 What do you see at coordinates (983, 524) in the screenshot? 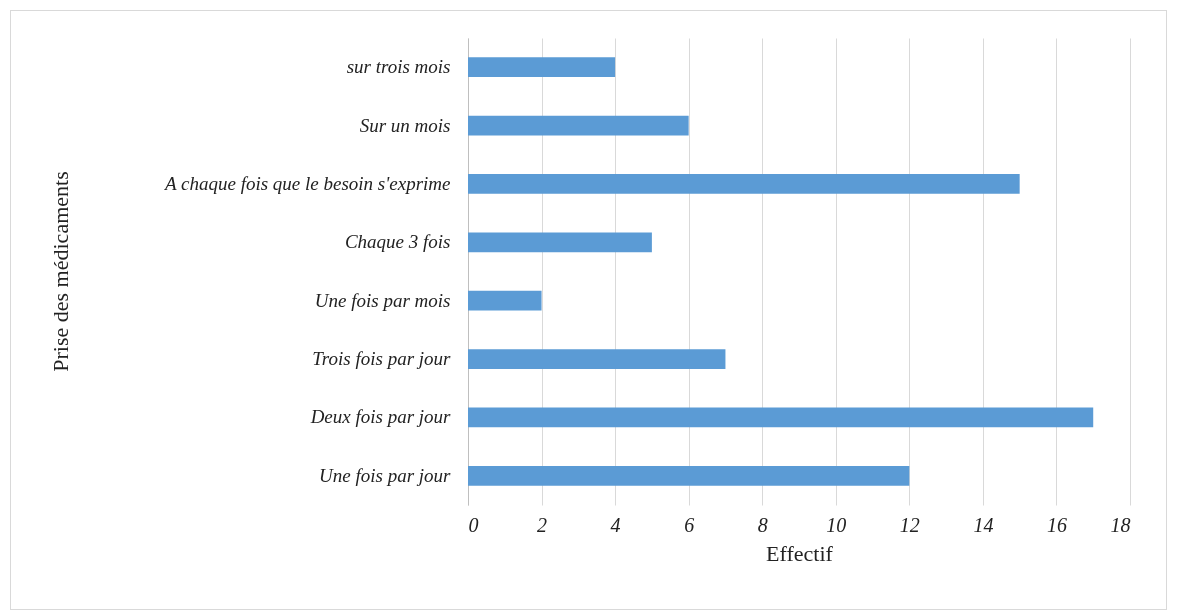
I see `x-tick-label: 14` at bounding box center [983, 524].